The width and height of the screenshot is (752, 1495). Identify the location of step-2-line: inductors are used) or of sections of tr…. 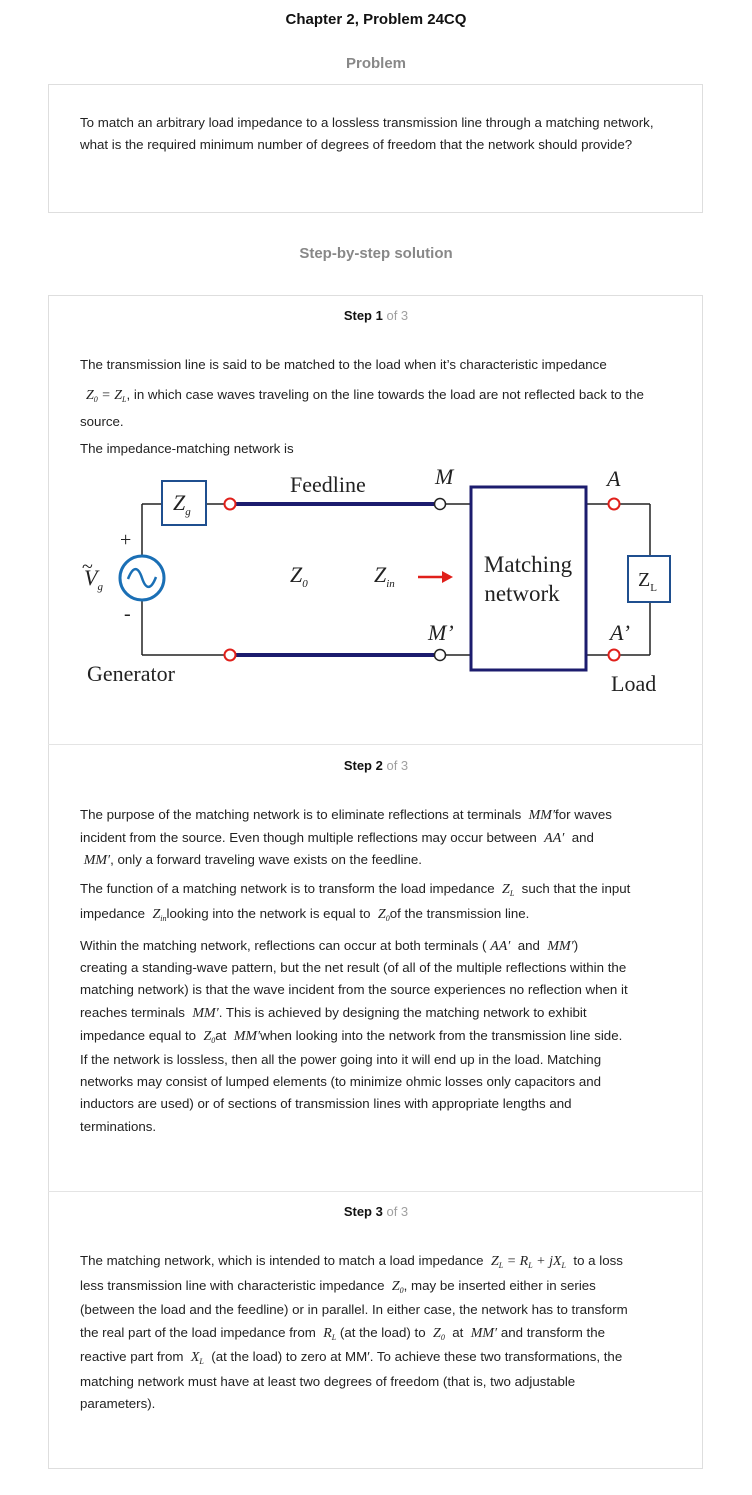
(326, 1103).